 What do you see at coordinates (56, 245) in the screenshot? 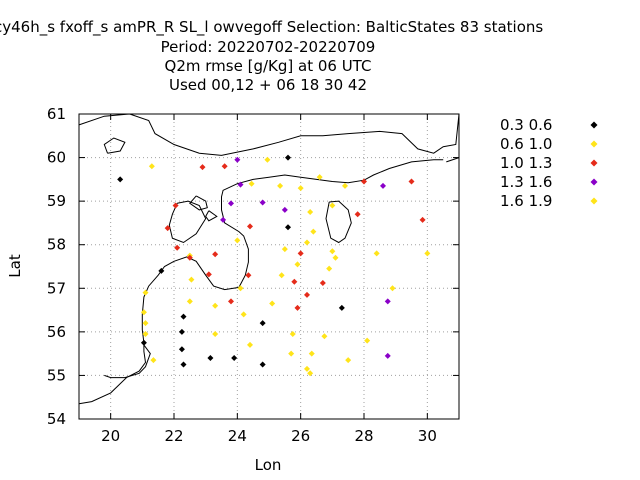
I see `y-tick-label: 58` at bounding box center [56, 245].